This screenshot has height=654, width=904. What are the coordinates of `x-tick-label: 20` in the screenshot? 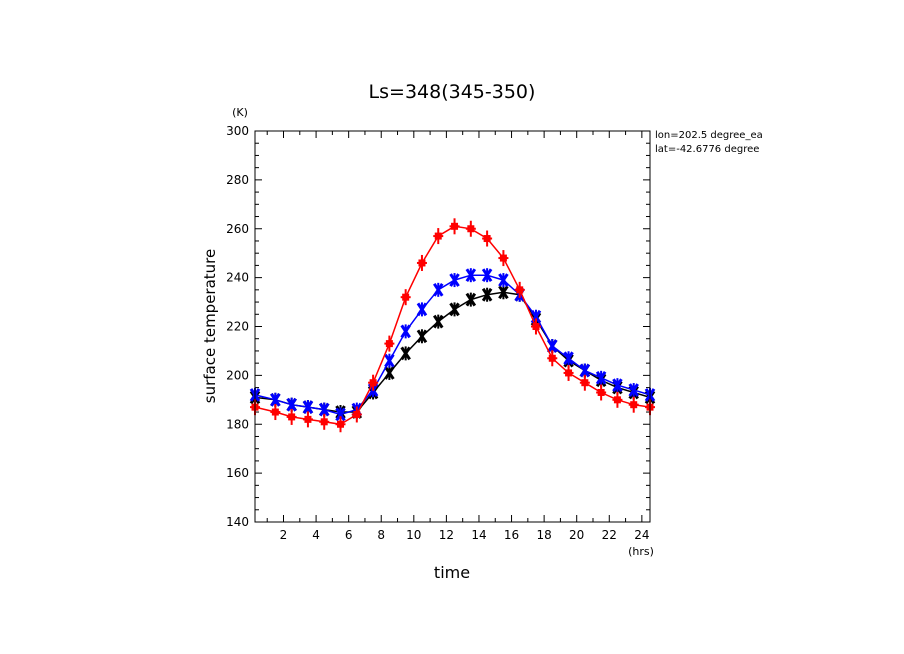 It's located at (576, 535).